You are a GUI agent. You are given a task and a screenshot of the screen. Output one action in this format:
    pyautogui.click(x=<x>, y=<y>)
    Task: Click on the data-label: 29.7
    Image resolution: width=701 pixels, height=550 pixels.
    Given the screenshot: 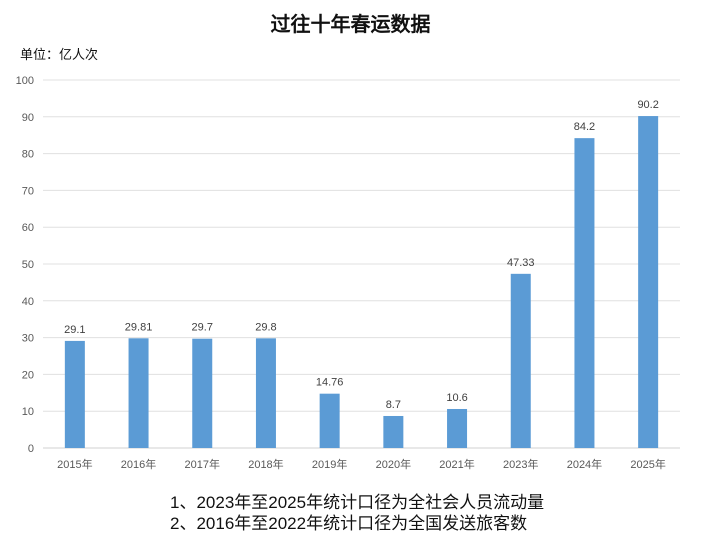 What is the action you would take?
    pyautogui.click(x=202, y=328)
    